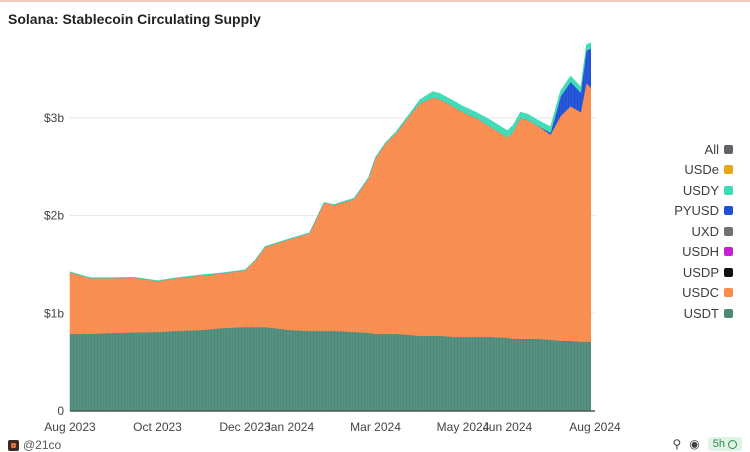 The image size is (750, 452). I want to click on chart-title: Solana: Stablecoin Circulating Supply, so click(134, 19).